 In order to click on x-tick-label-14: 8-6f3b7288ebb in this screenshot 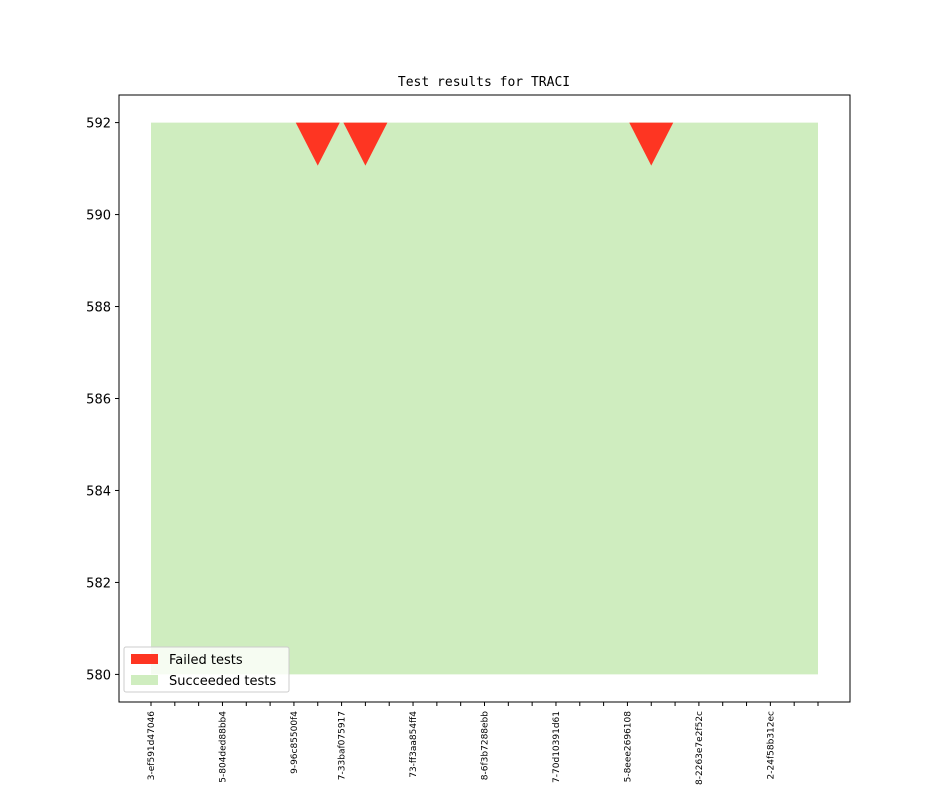, I will do `click(486, 745)`.